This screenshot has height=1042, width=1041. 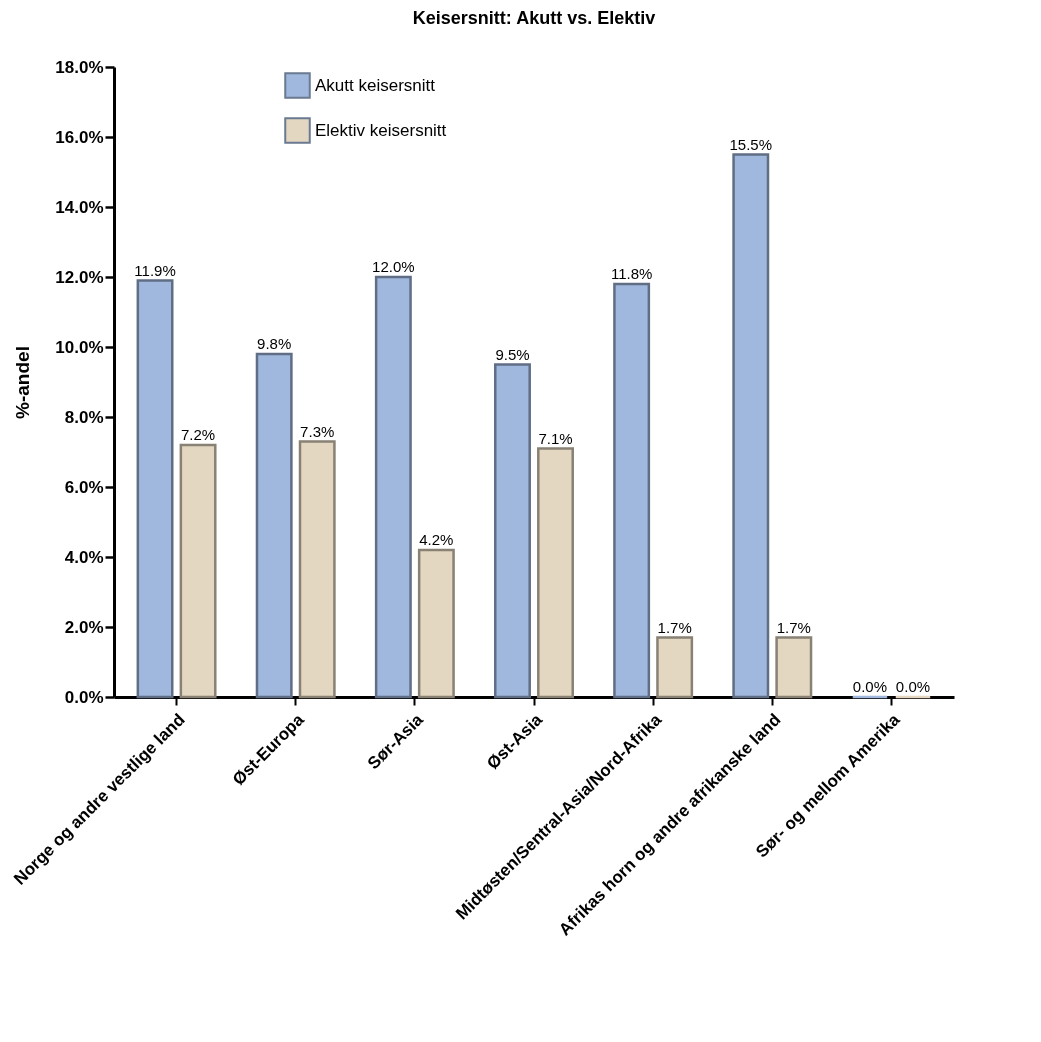 What do you see at coordinates (631, 273) in the screenshot?
I see `data-label: 11.8%` at bounding box center [631, 273].